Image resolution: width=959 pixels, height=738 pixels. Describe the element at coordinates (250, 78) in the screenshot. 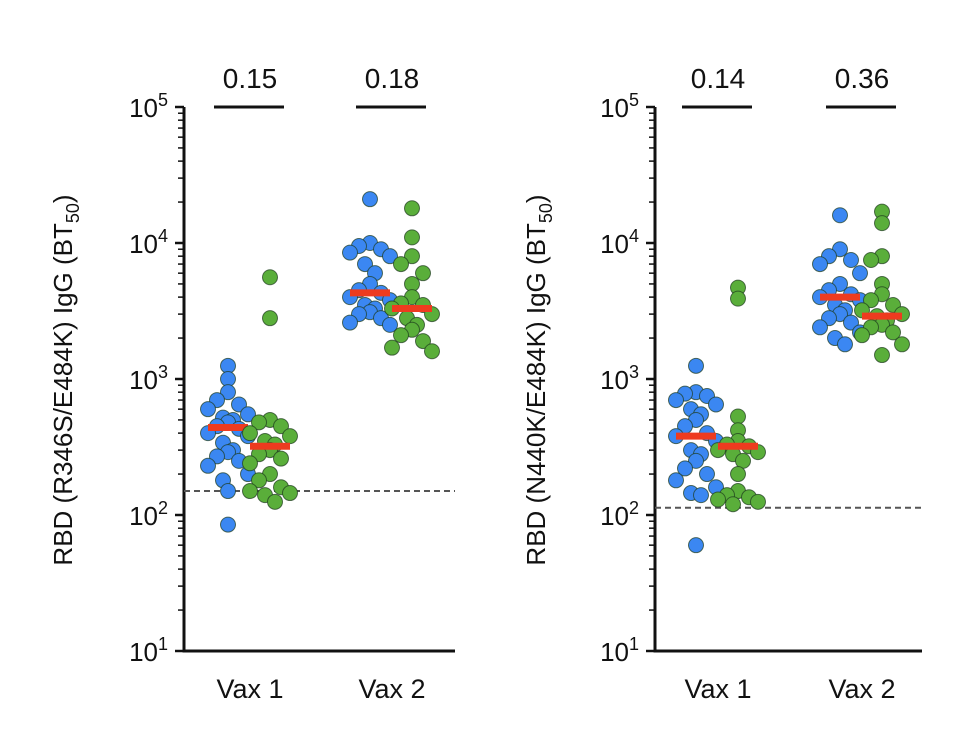

I see `p-value-label: 0.15` at that location.